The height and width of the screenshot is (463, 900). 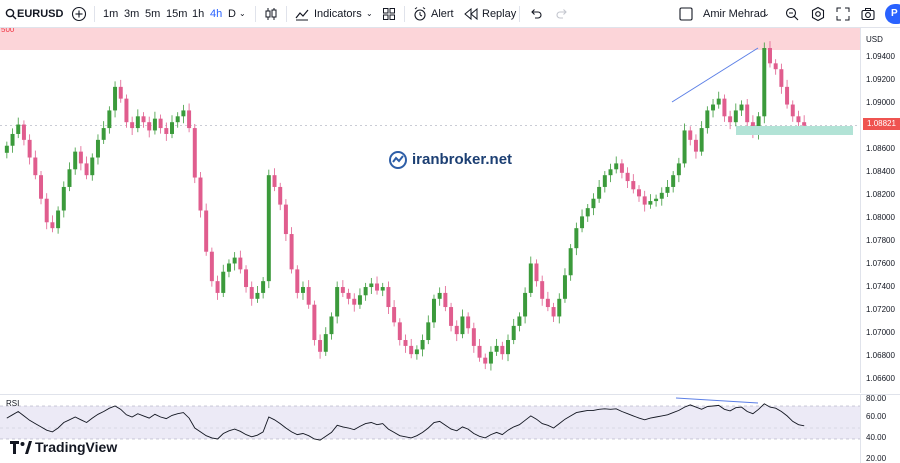 I want to click on rsi-axis: 80.00 60.00 40.00 20.00, so click(x=880, y=428).